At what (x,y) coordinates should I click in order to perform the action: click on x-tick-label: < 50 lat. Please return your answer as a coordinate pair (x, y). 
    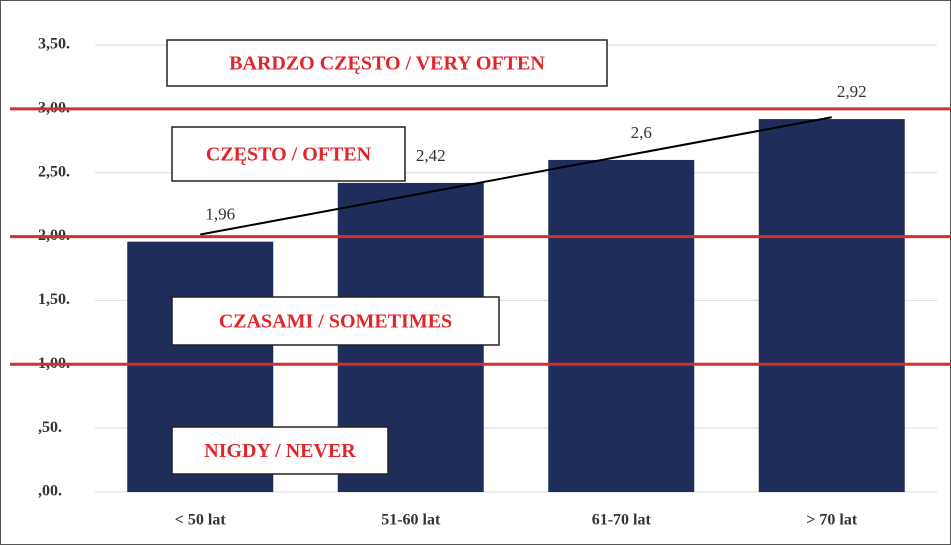
    Looking at the image, I should click on (201, 520).